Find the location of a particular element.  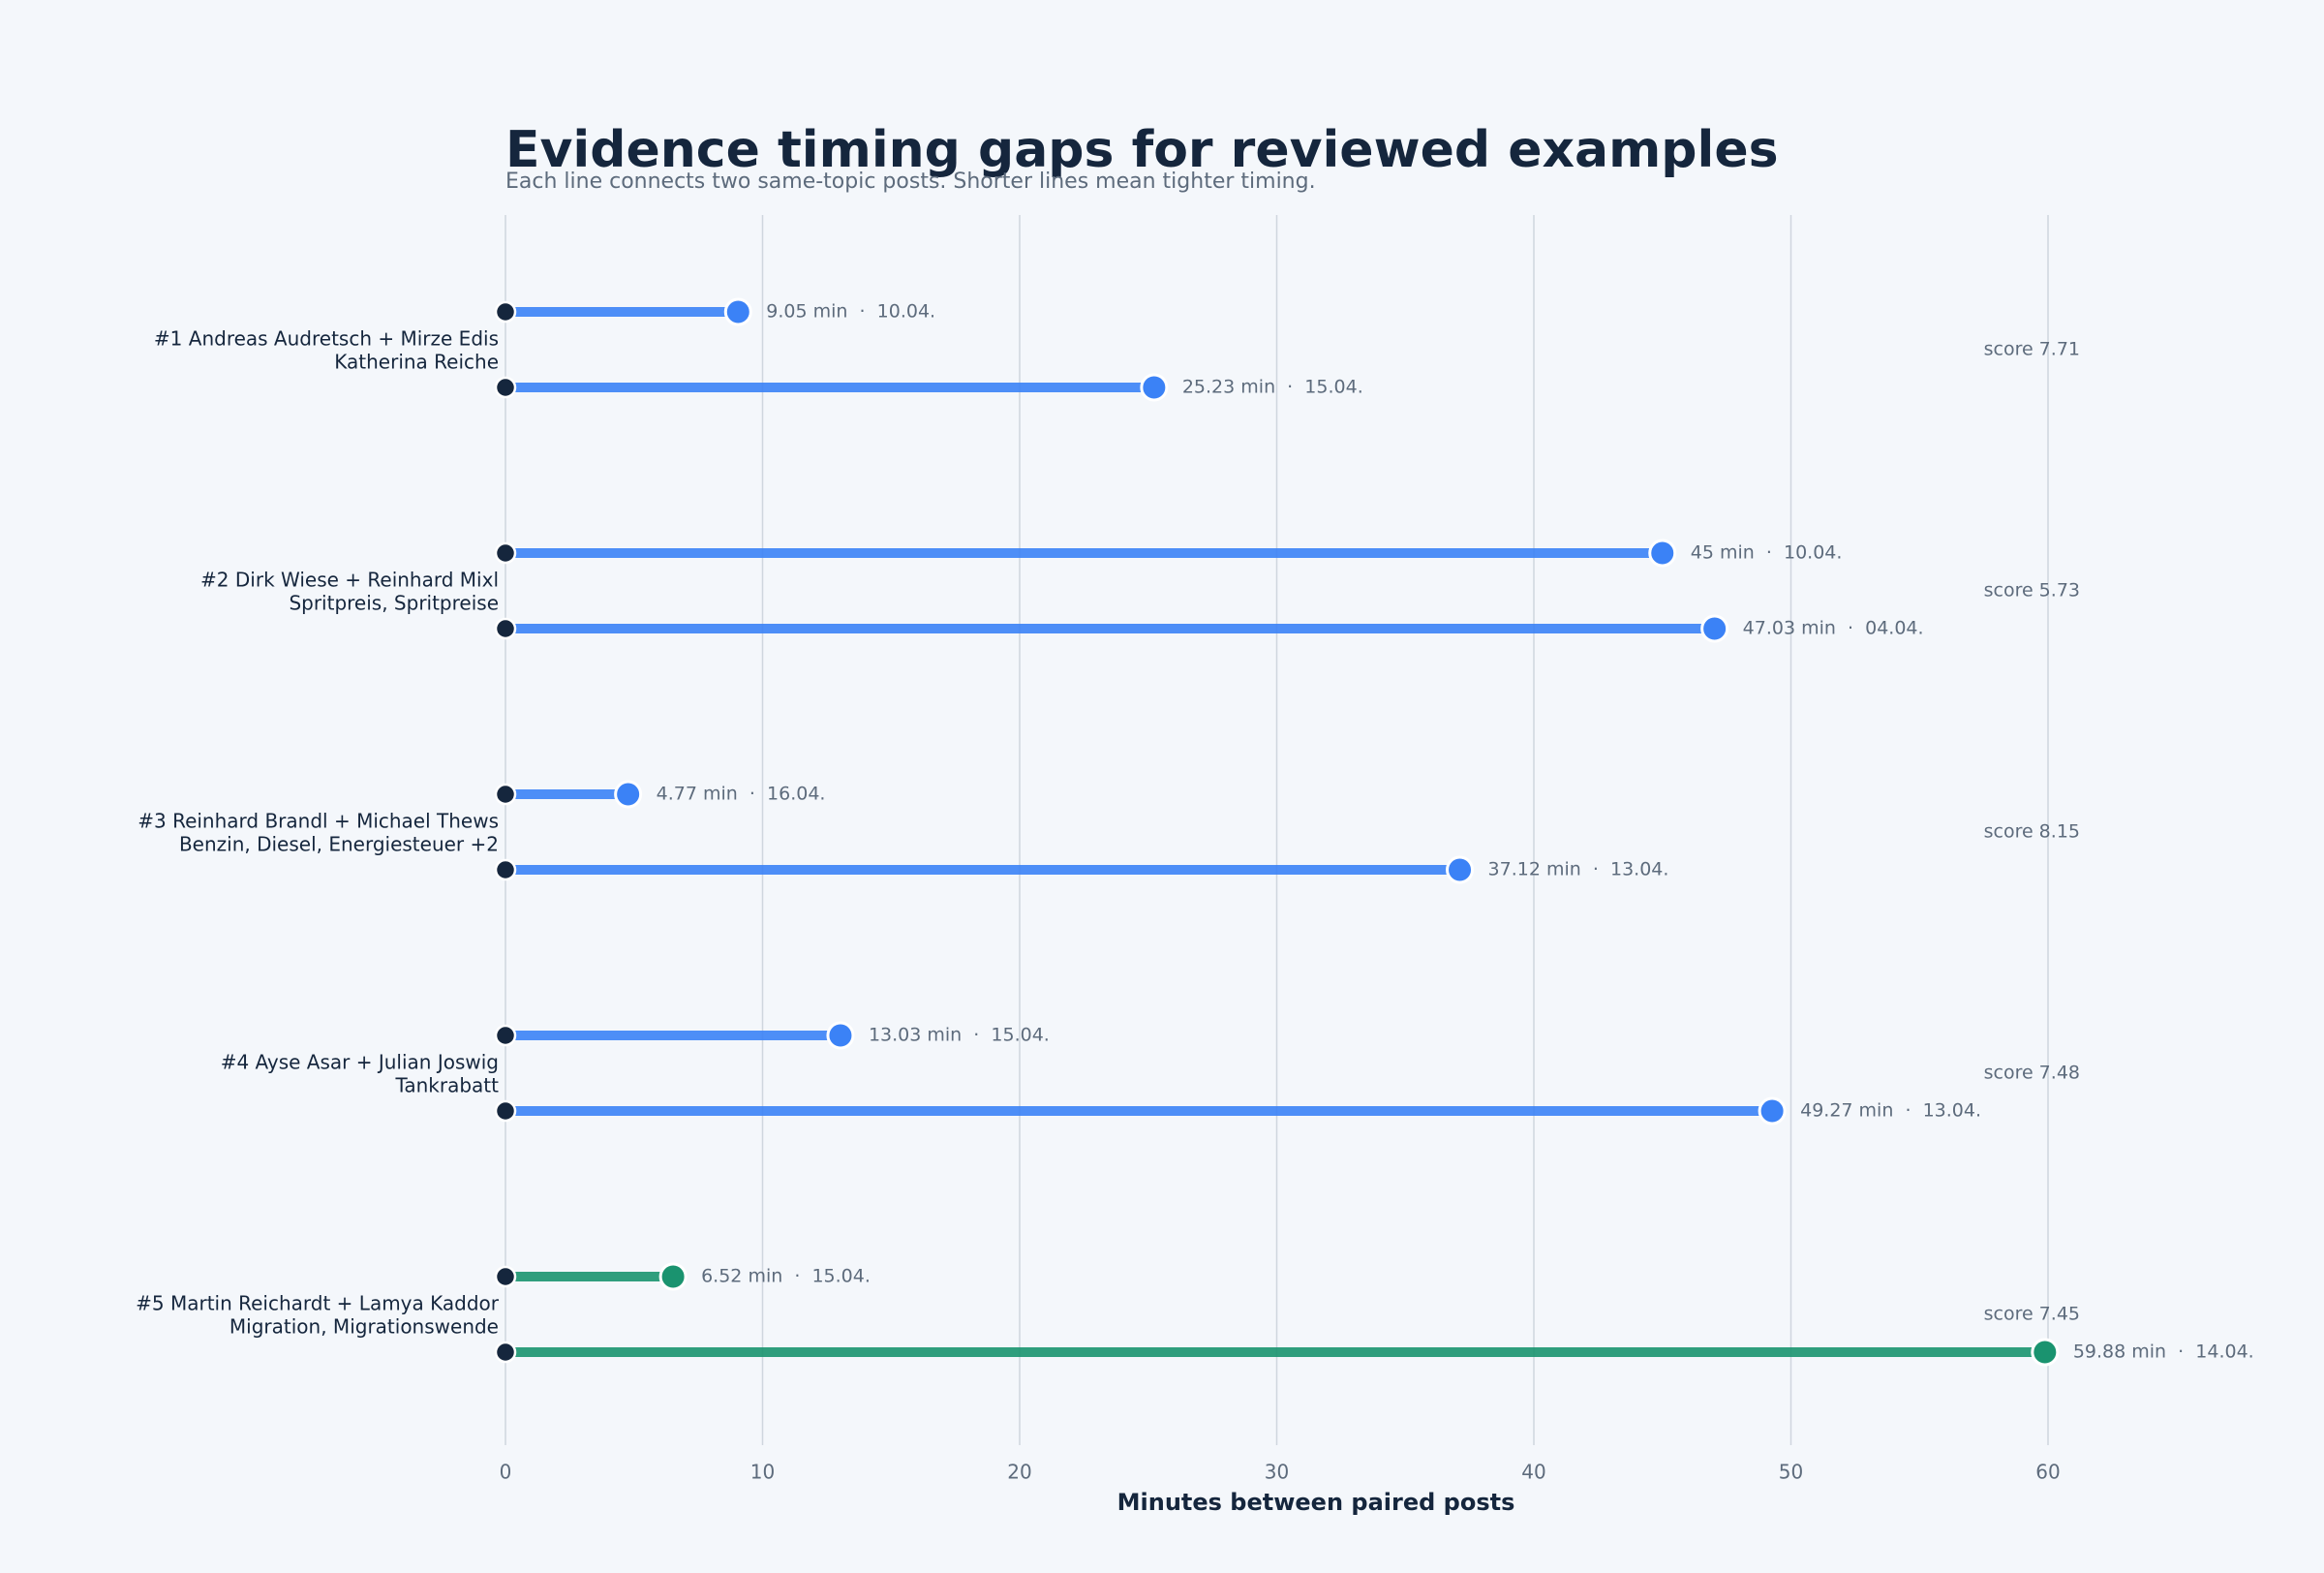

group-label: #2 Dirk Wiese + Reinhard Mixl is located at coordinates (349, 580).